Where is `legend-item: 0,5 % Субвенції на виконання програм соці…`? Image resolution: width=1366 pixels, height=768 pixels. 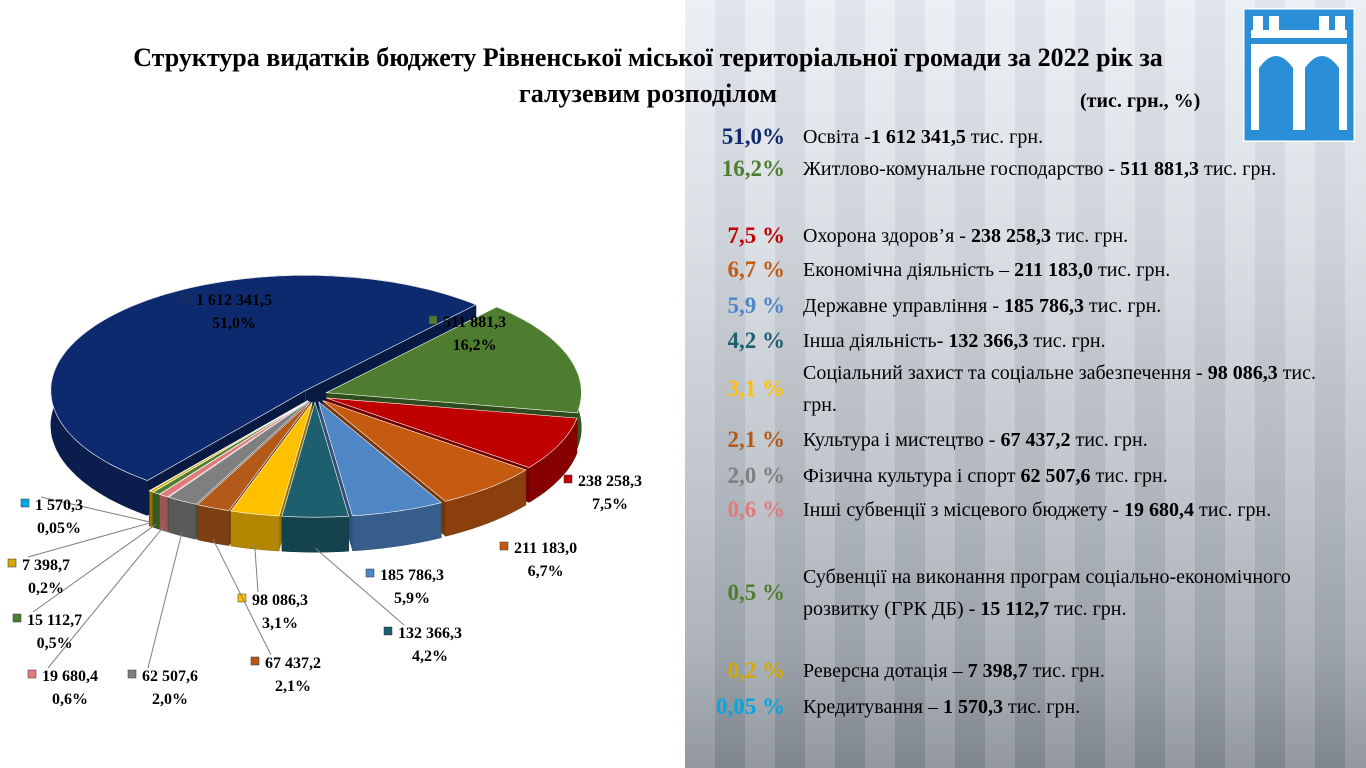 legend-item: 0,5 % Субвенції на виконання програм соці… is located at coordinates (1010, 593).